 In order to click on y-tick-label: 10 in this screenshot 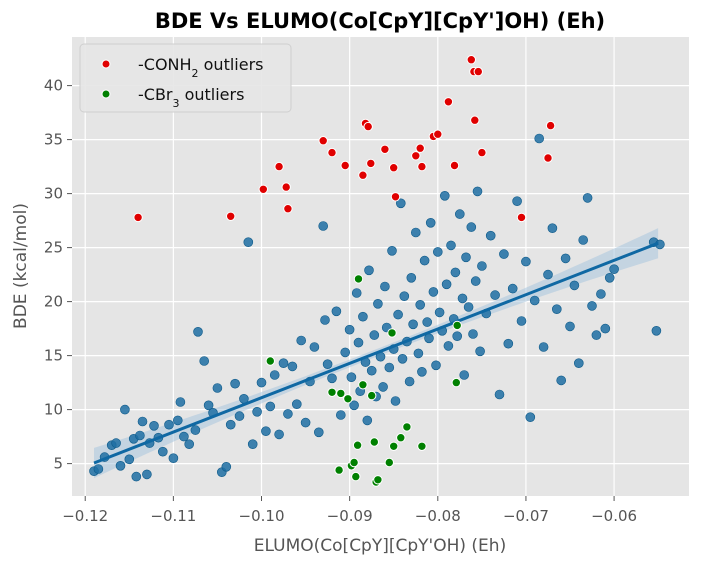, I will do `click(53, 410)`.